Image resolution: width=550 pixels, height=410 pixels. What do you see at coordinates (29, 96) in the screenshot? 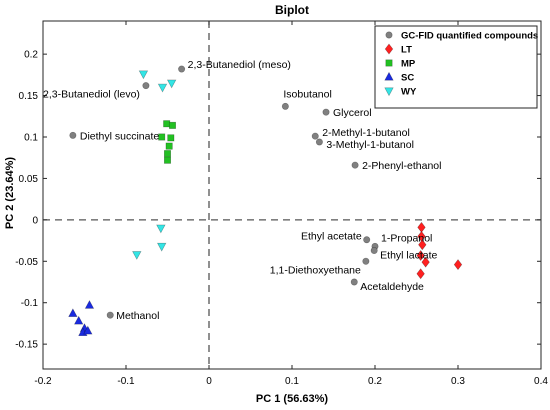
I see `y-tick-label: 0.15` at bounding box center [29, 96].